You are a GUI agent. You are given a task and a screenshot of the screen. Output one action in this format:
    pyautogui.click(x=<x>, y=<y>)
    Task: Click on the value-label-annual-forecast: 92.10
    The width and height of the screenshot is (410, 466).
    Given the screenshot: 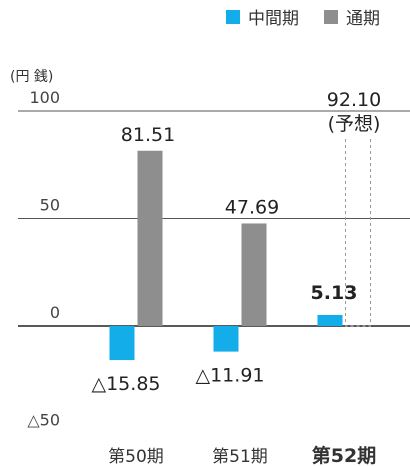 What is the action you would take?
    pyautogui.click(x=354, y=100)
    